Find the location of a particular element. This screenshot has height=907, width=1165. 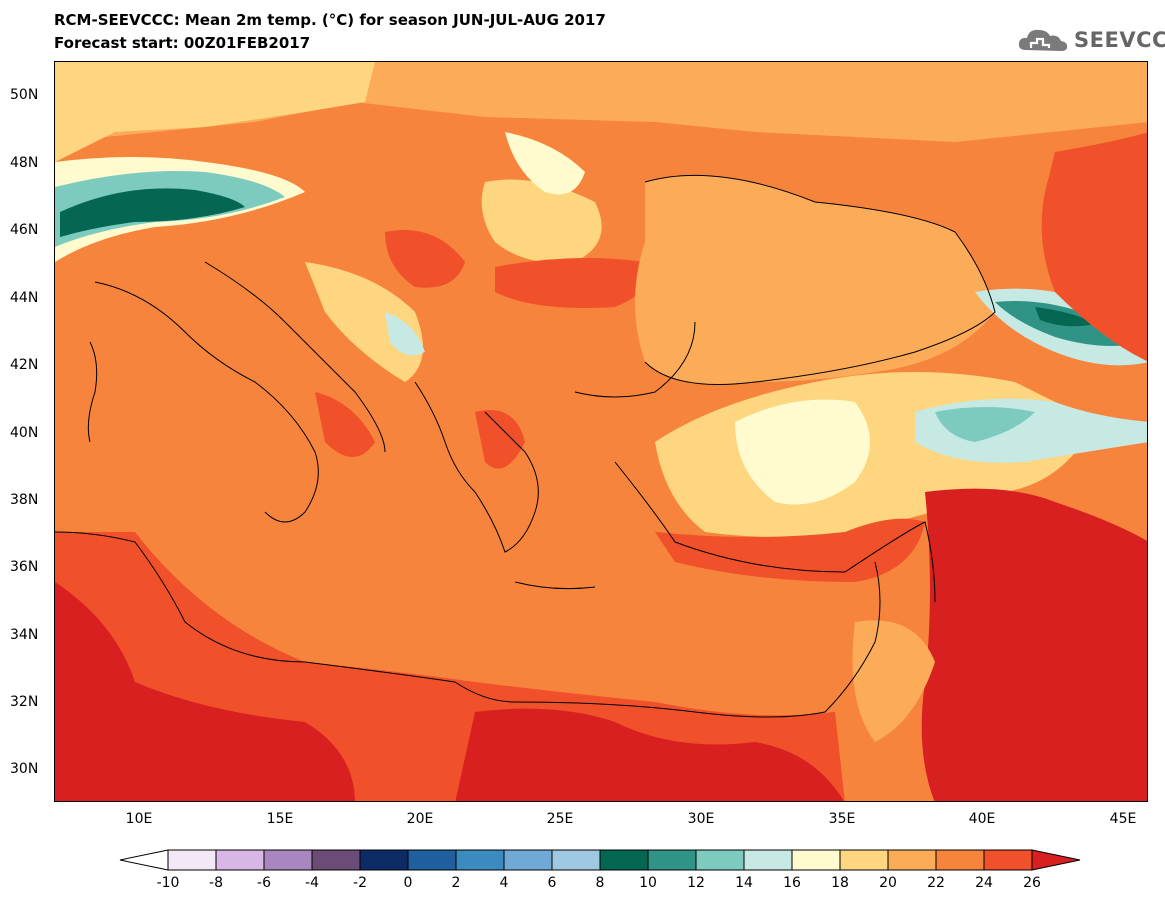

dinaric-cool-region is located at coordinates (364, 322).